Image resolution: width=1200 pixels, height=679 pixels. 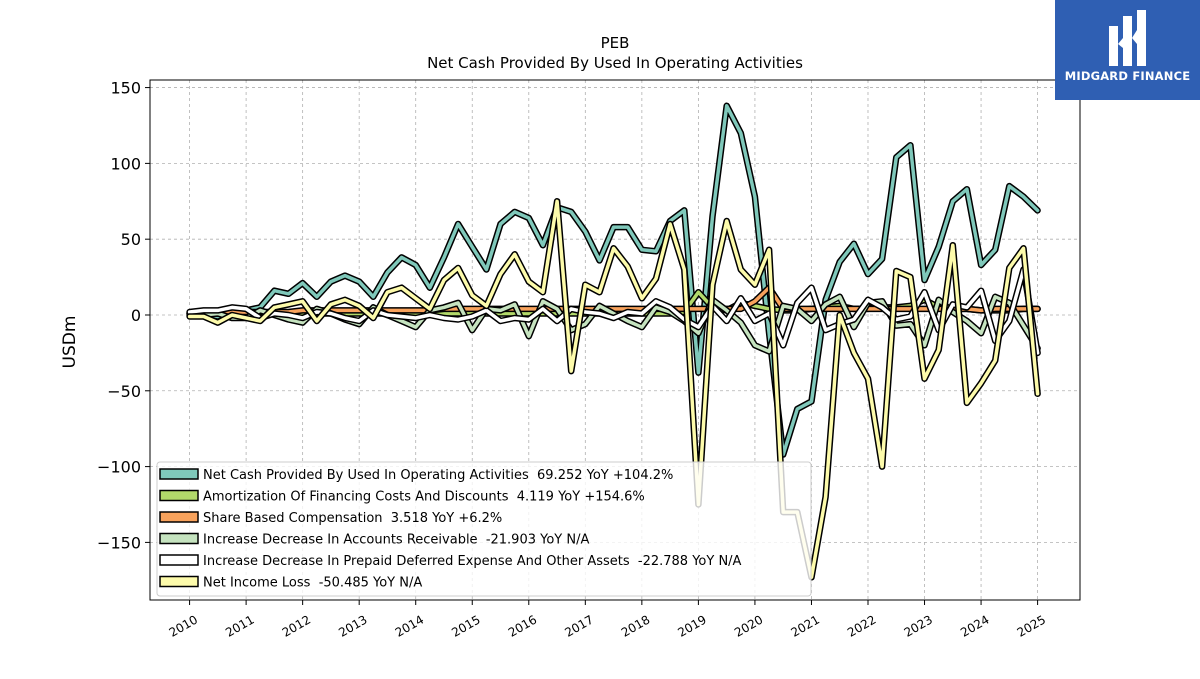 What do you see at coordinates (183, 625) in the screenshot?
I see `x-tick-label: 2010` at bounding box center [183, 625].